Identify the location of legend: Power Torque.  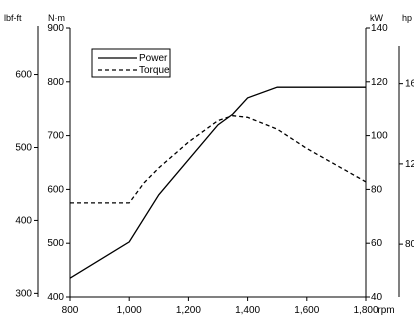
(131, 63).